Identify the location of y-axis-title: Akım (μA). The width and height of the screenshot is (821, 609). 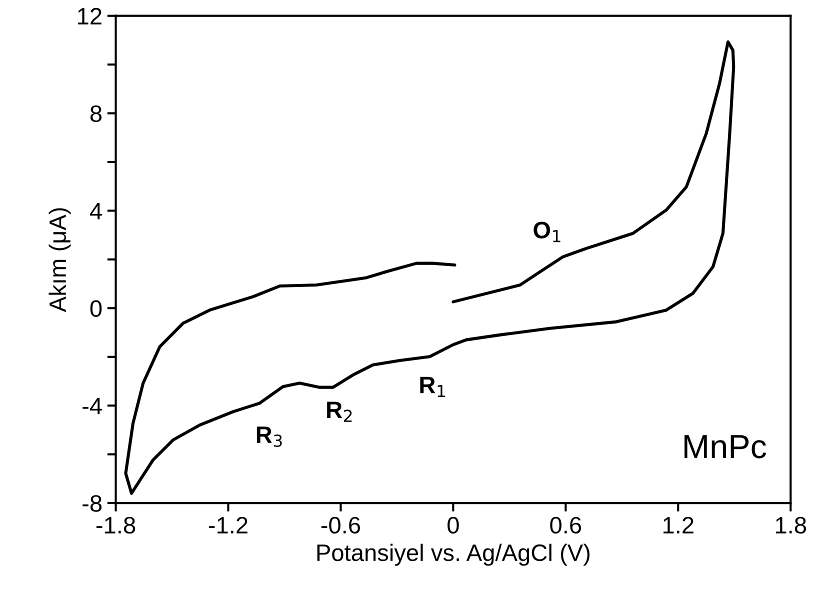
(59, 260).